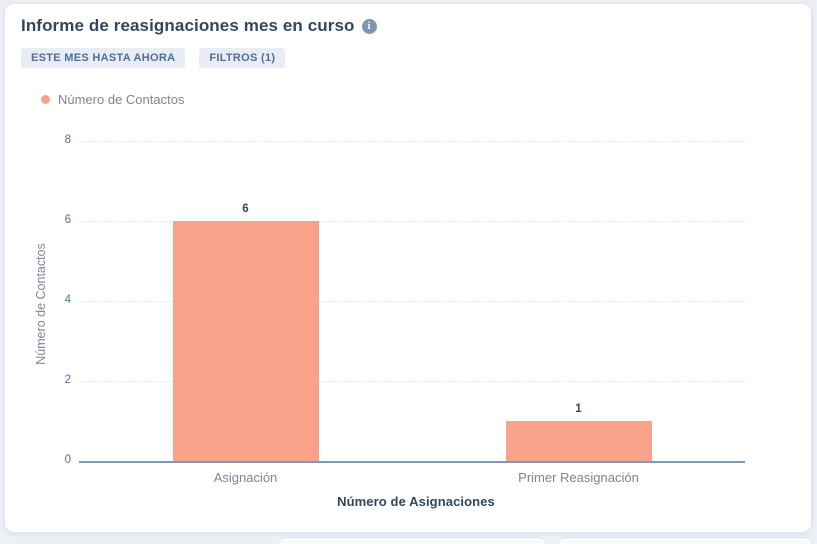  I want to click on badge-date-range: ESTE MES HASTA AHORA, so click(103, 58).